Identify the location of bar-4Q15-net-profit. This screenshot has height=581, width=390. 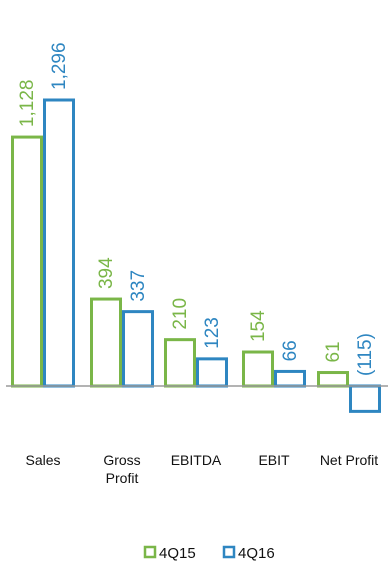
(333, 379).